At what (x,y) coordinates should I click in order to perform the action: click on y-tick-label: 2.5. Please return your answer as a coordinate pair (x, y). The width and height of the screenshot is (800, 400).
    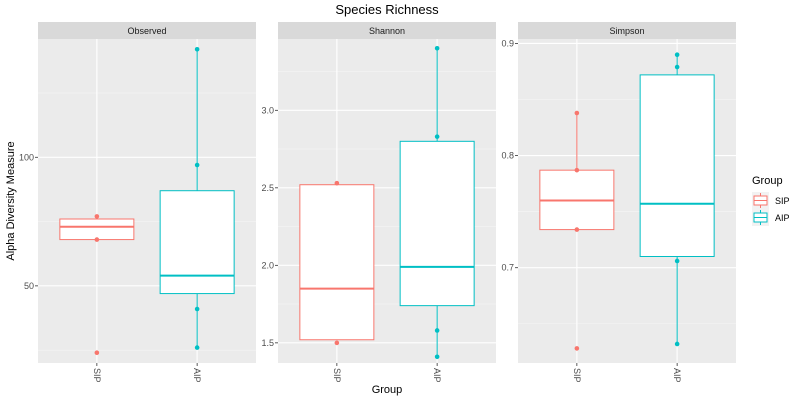
    Looking at the image, I should click on (267, 188).